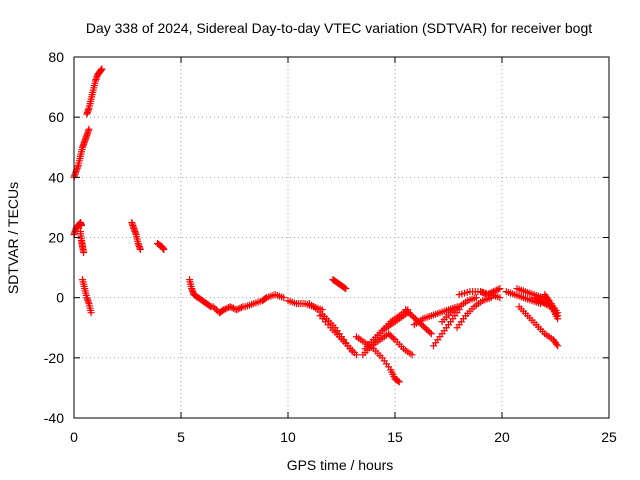 The width and height of the screenshot is (640, 480). Describe the element at coordinates (523, 298) in the screenshot. I see `series-s26` at that location.